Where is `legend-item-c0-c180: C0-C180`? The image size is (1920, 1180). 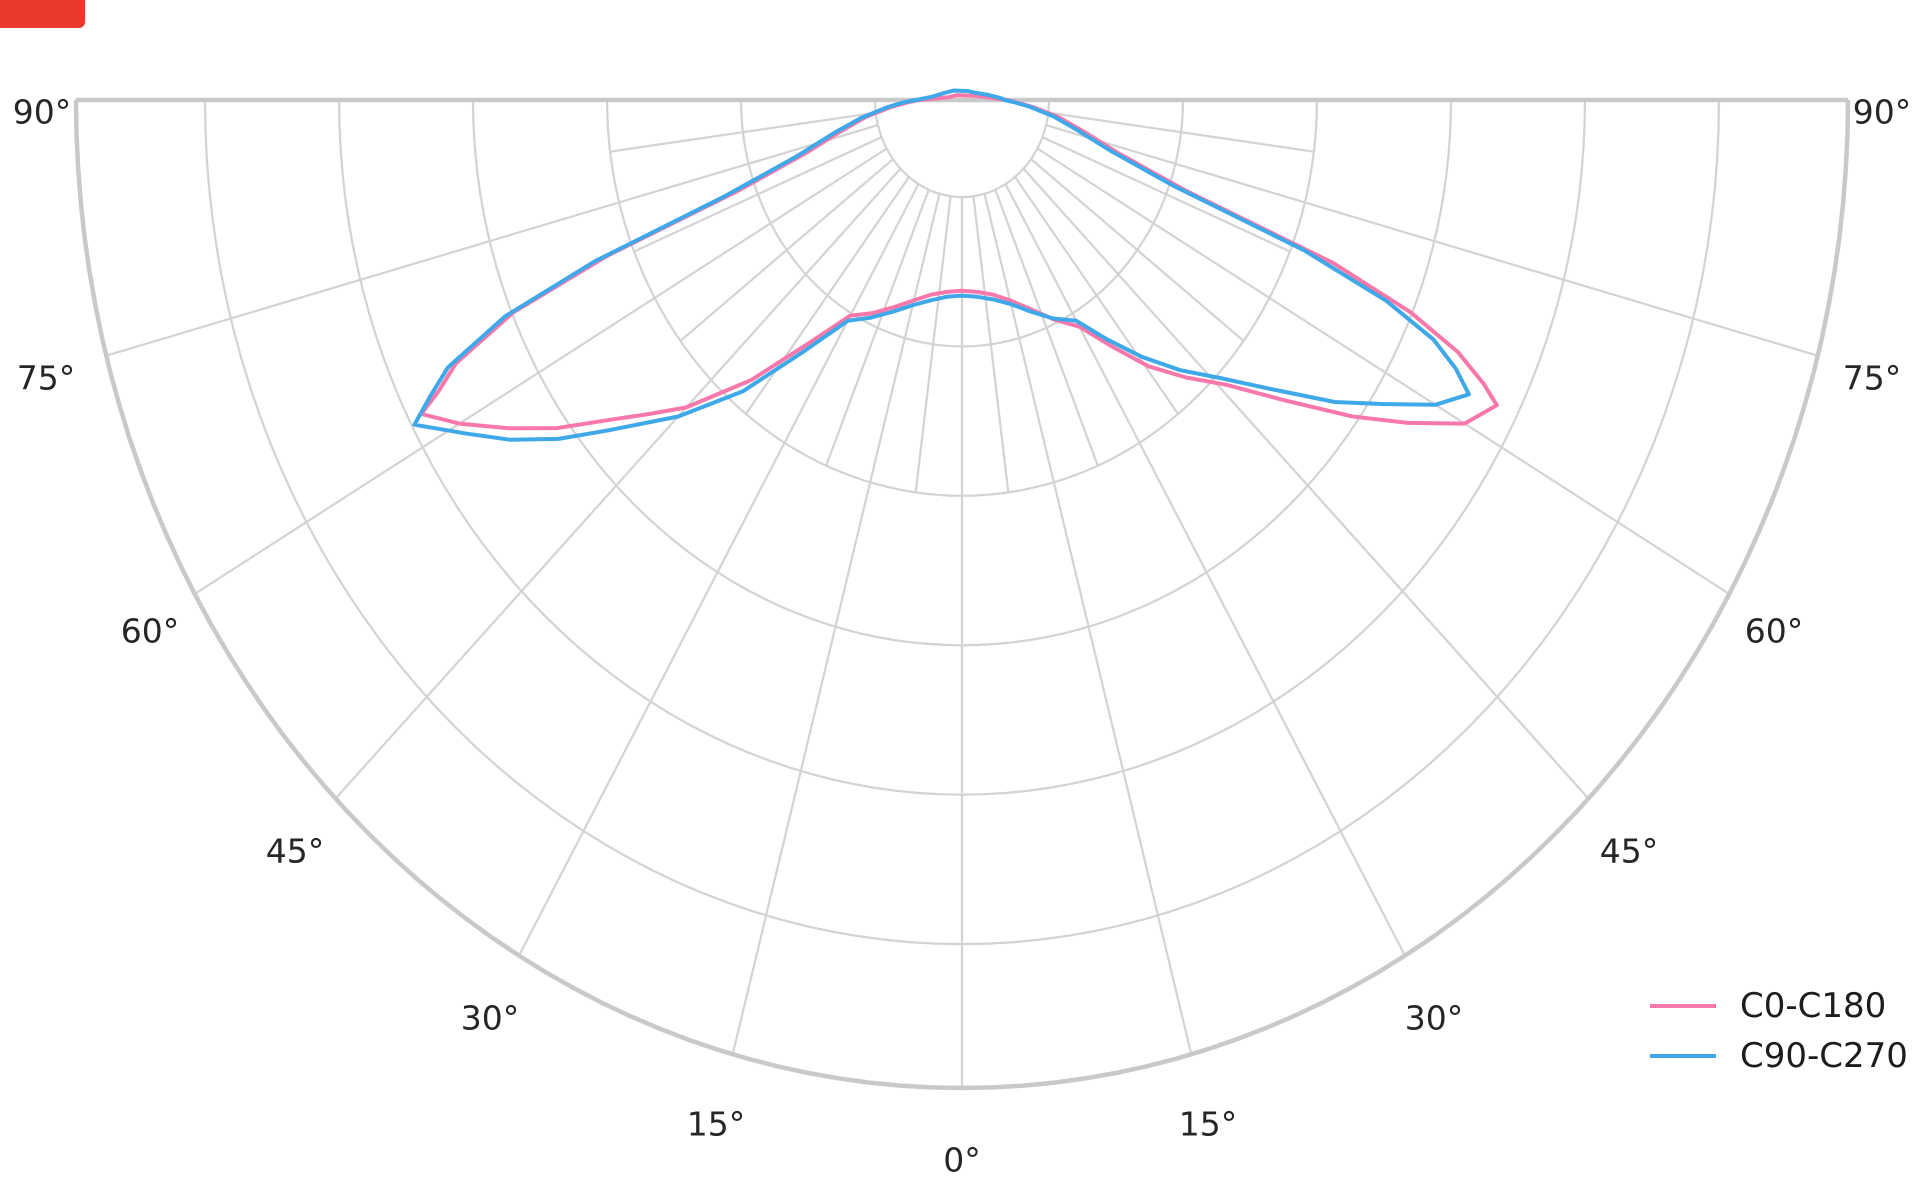
legend-item-c0-c180: C0-C180 is located at coordinates (1779, 1006).